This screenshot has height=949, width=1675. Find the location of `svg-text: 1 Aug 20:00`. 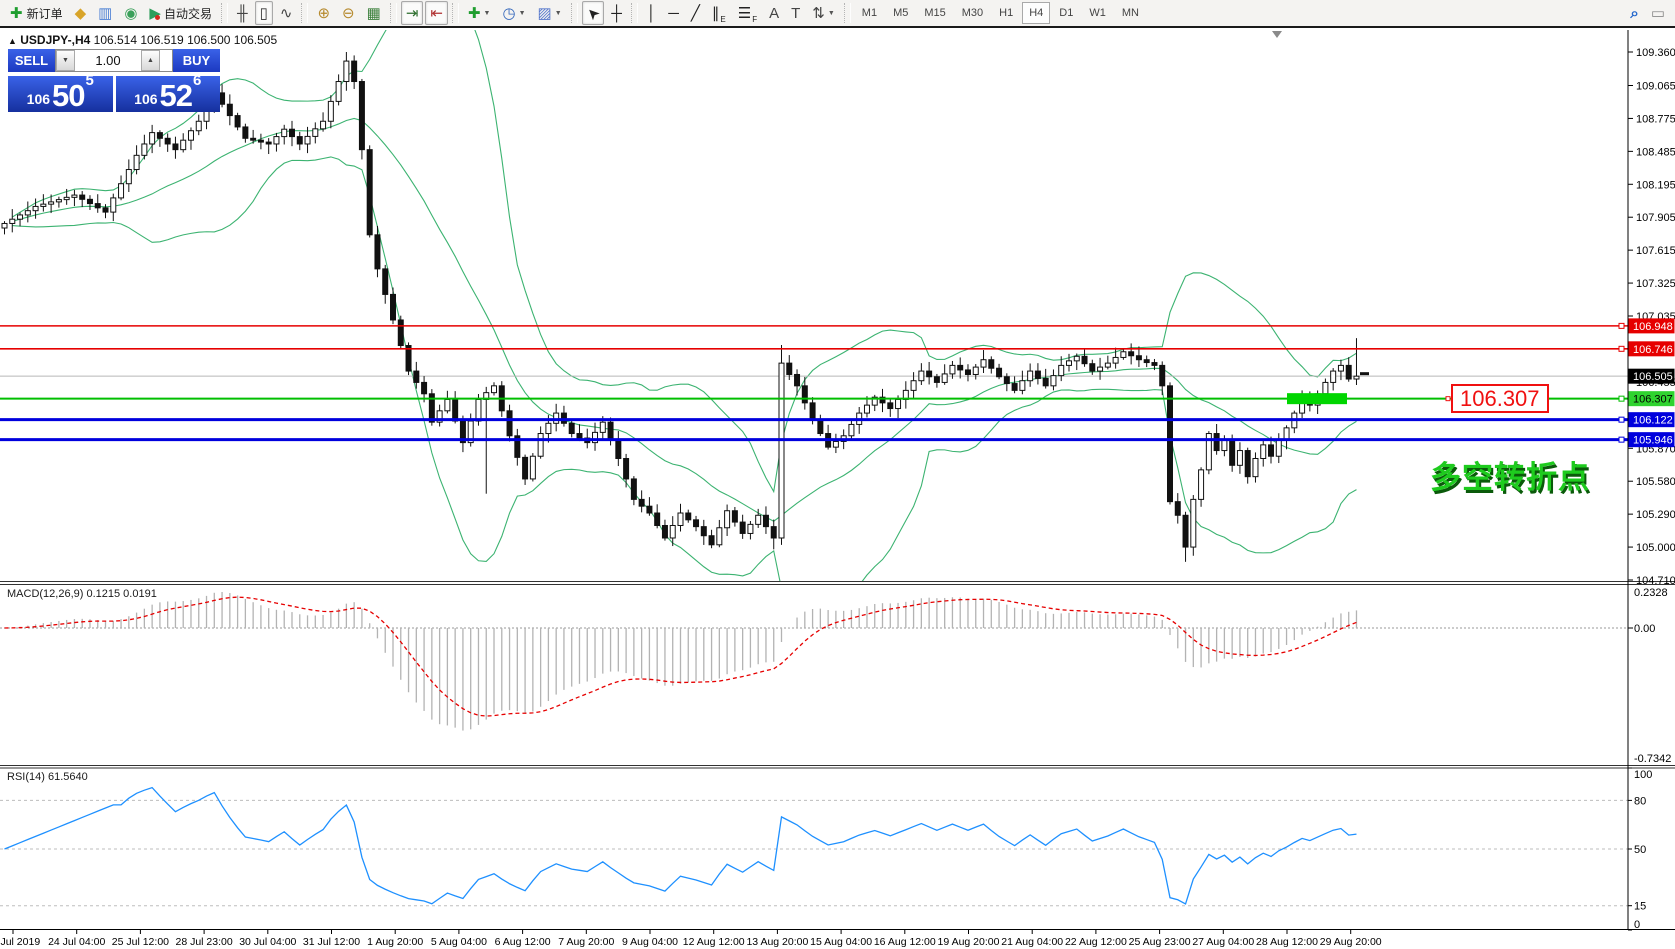

svg-text: 1 Aug 20:00 is located at coordinates (395, 942).